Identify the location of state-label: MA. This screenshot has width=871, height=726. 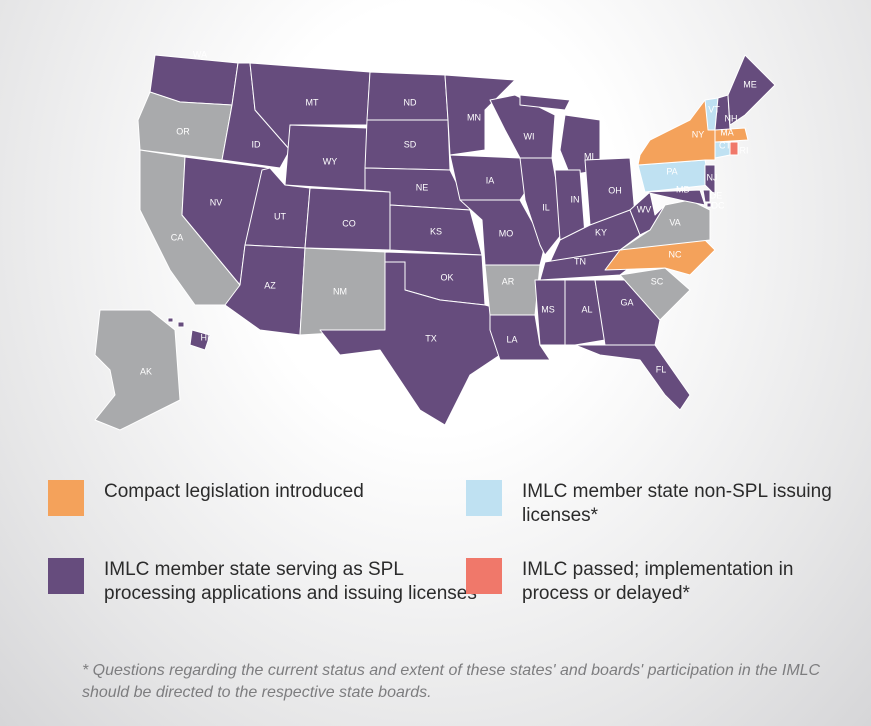
(727, 132).